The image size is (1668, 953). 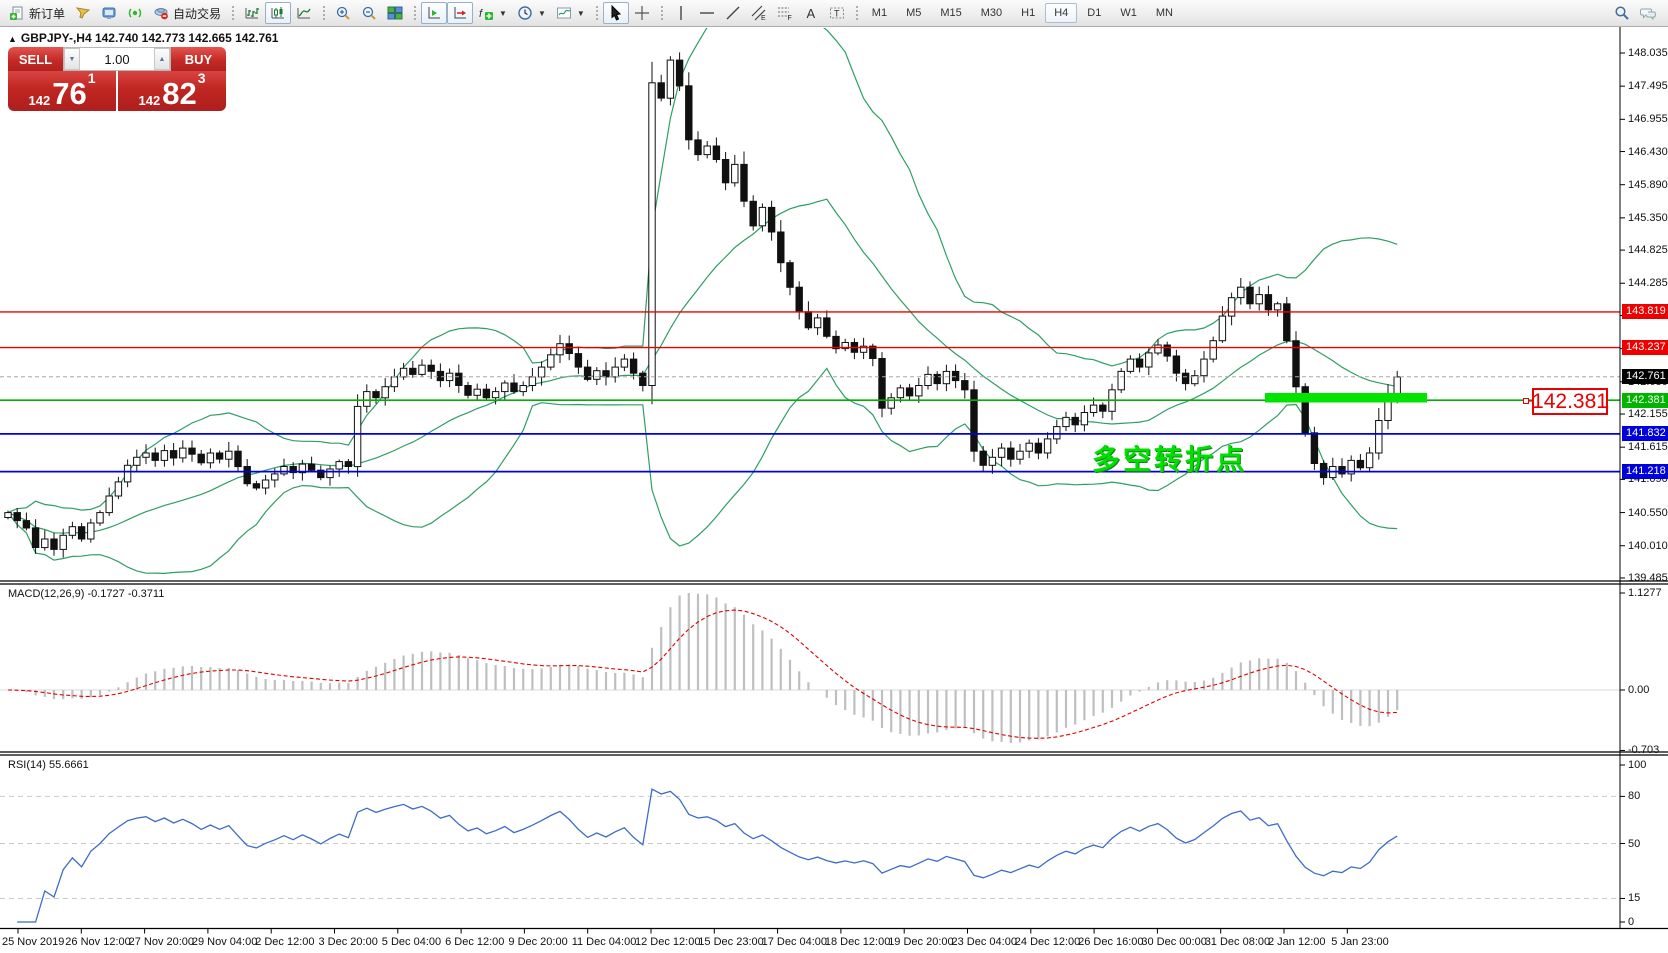 I want to click on price-badge-141.218: 141.218, so click(x=1645, y=472).